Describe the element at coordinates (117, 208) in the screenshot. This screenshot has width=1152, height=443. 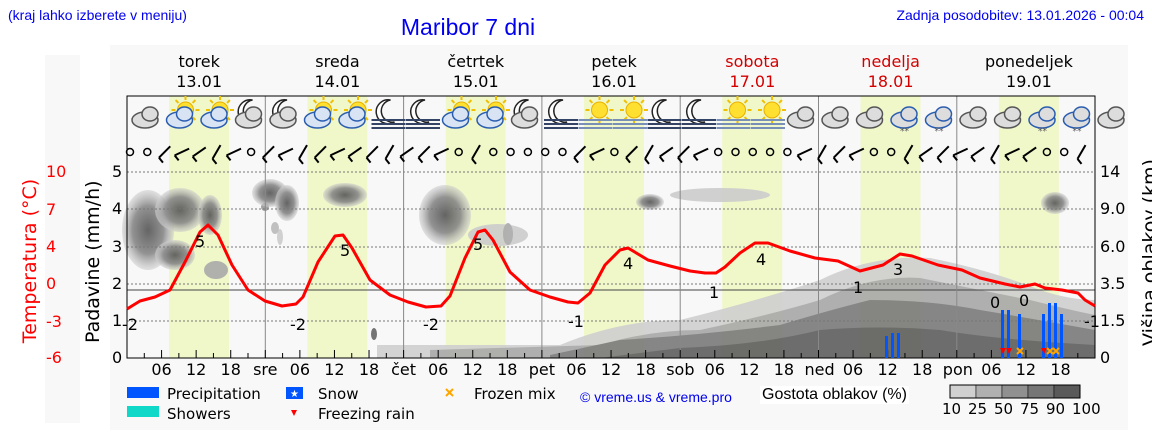
I see `precip-tick: 4` at that location.